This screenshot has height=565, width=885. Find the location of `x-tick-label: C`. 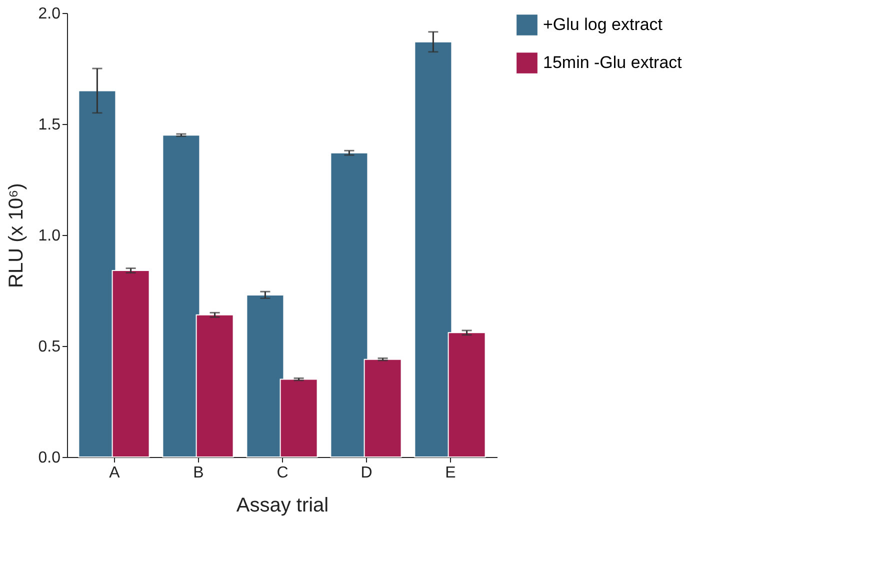

x-tick-label: C is located at coordinates (282, 473).